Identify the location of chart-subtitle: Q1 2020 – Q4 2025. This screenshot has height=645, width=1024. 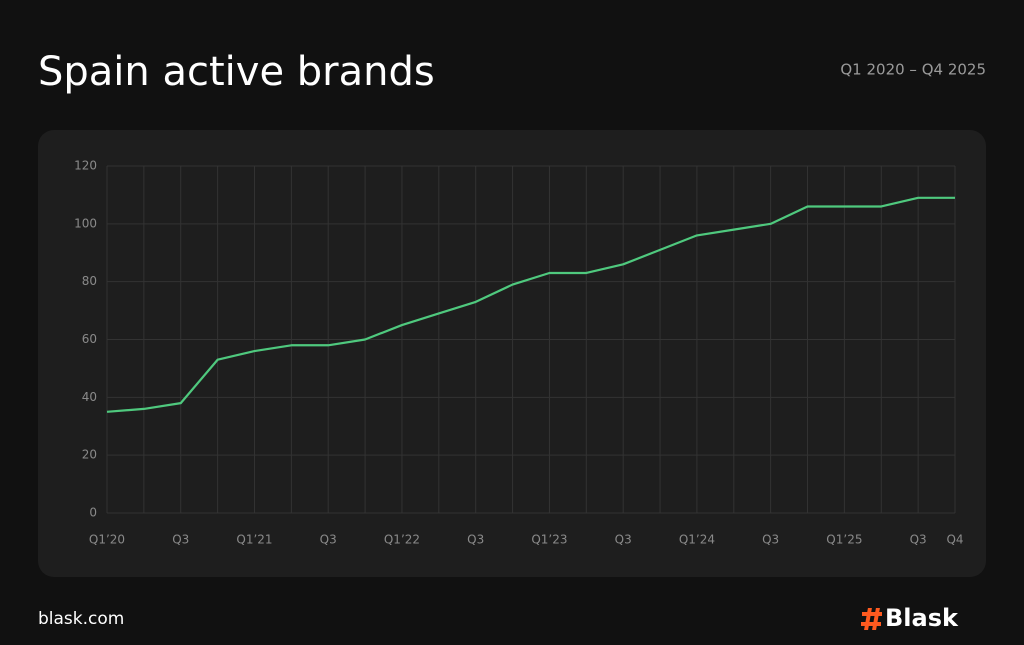
(913, 70).